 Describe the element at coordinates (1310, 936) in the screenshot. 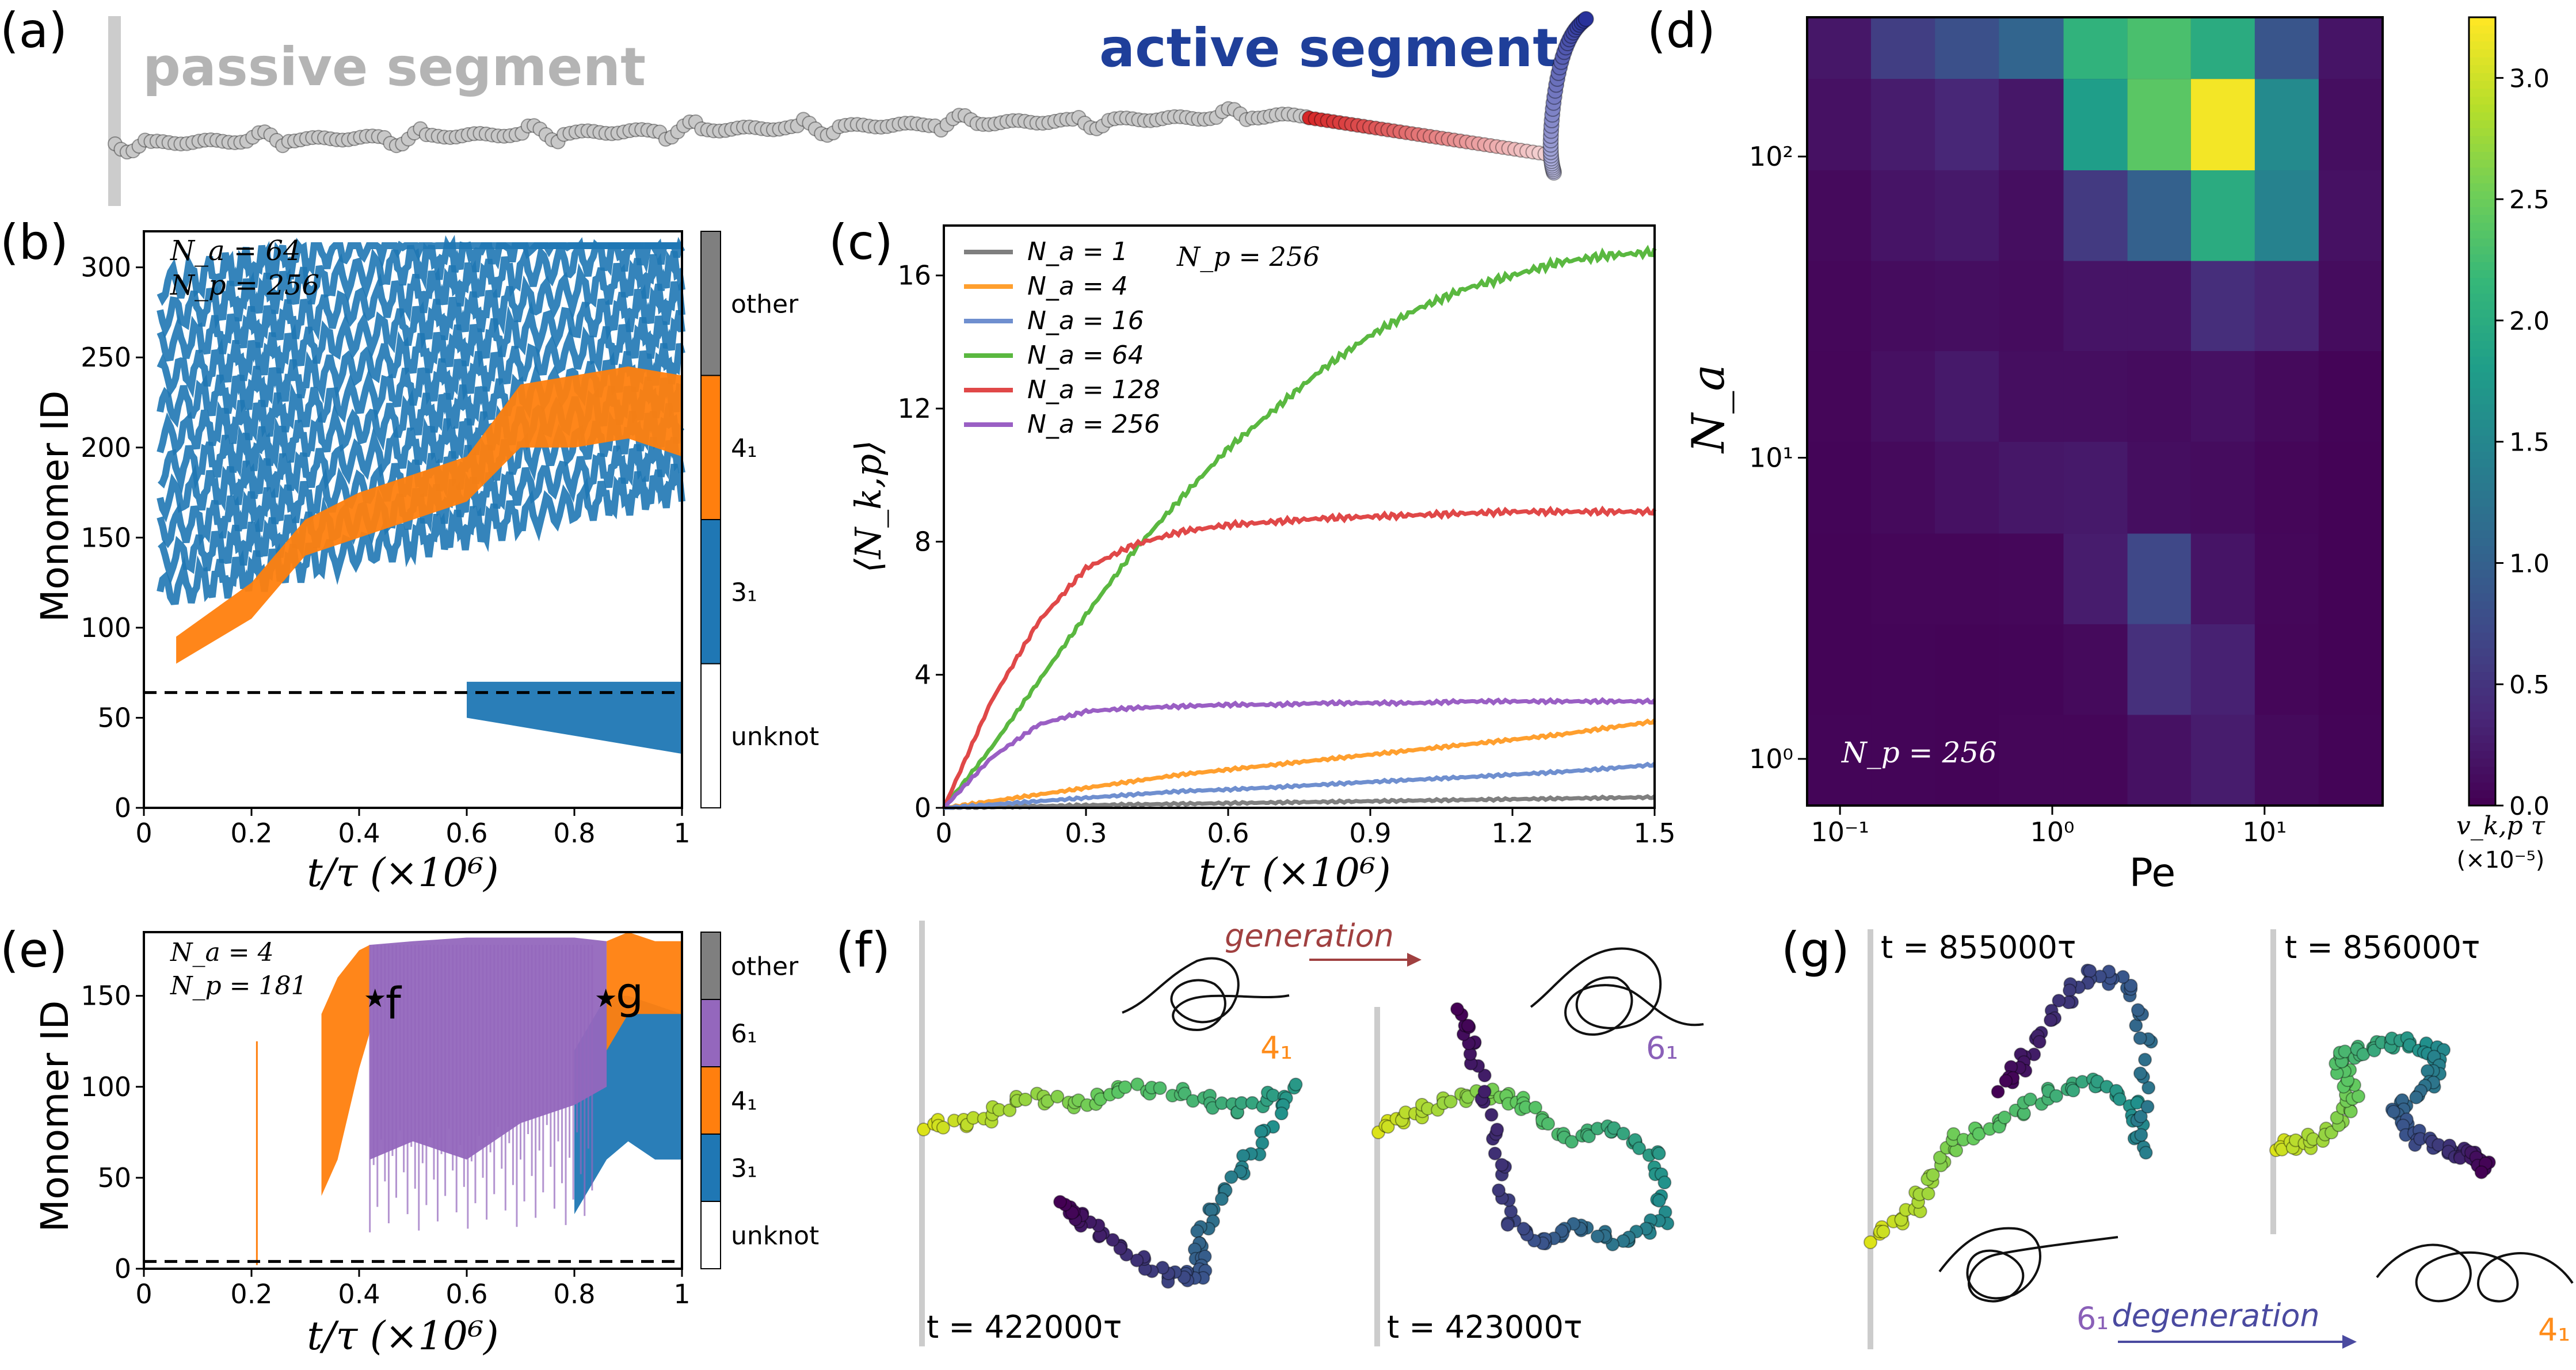

I see `panel-f-arrow-text: generation` at that location.